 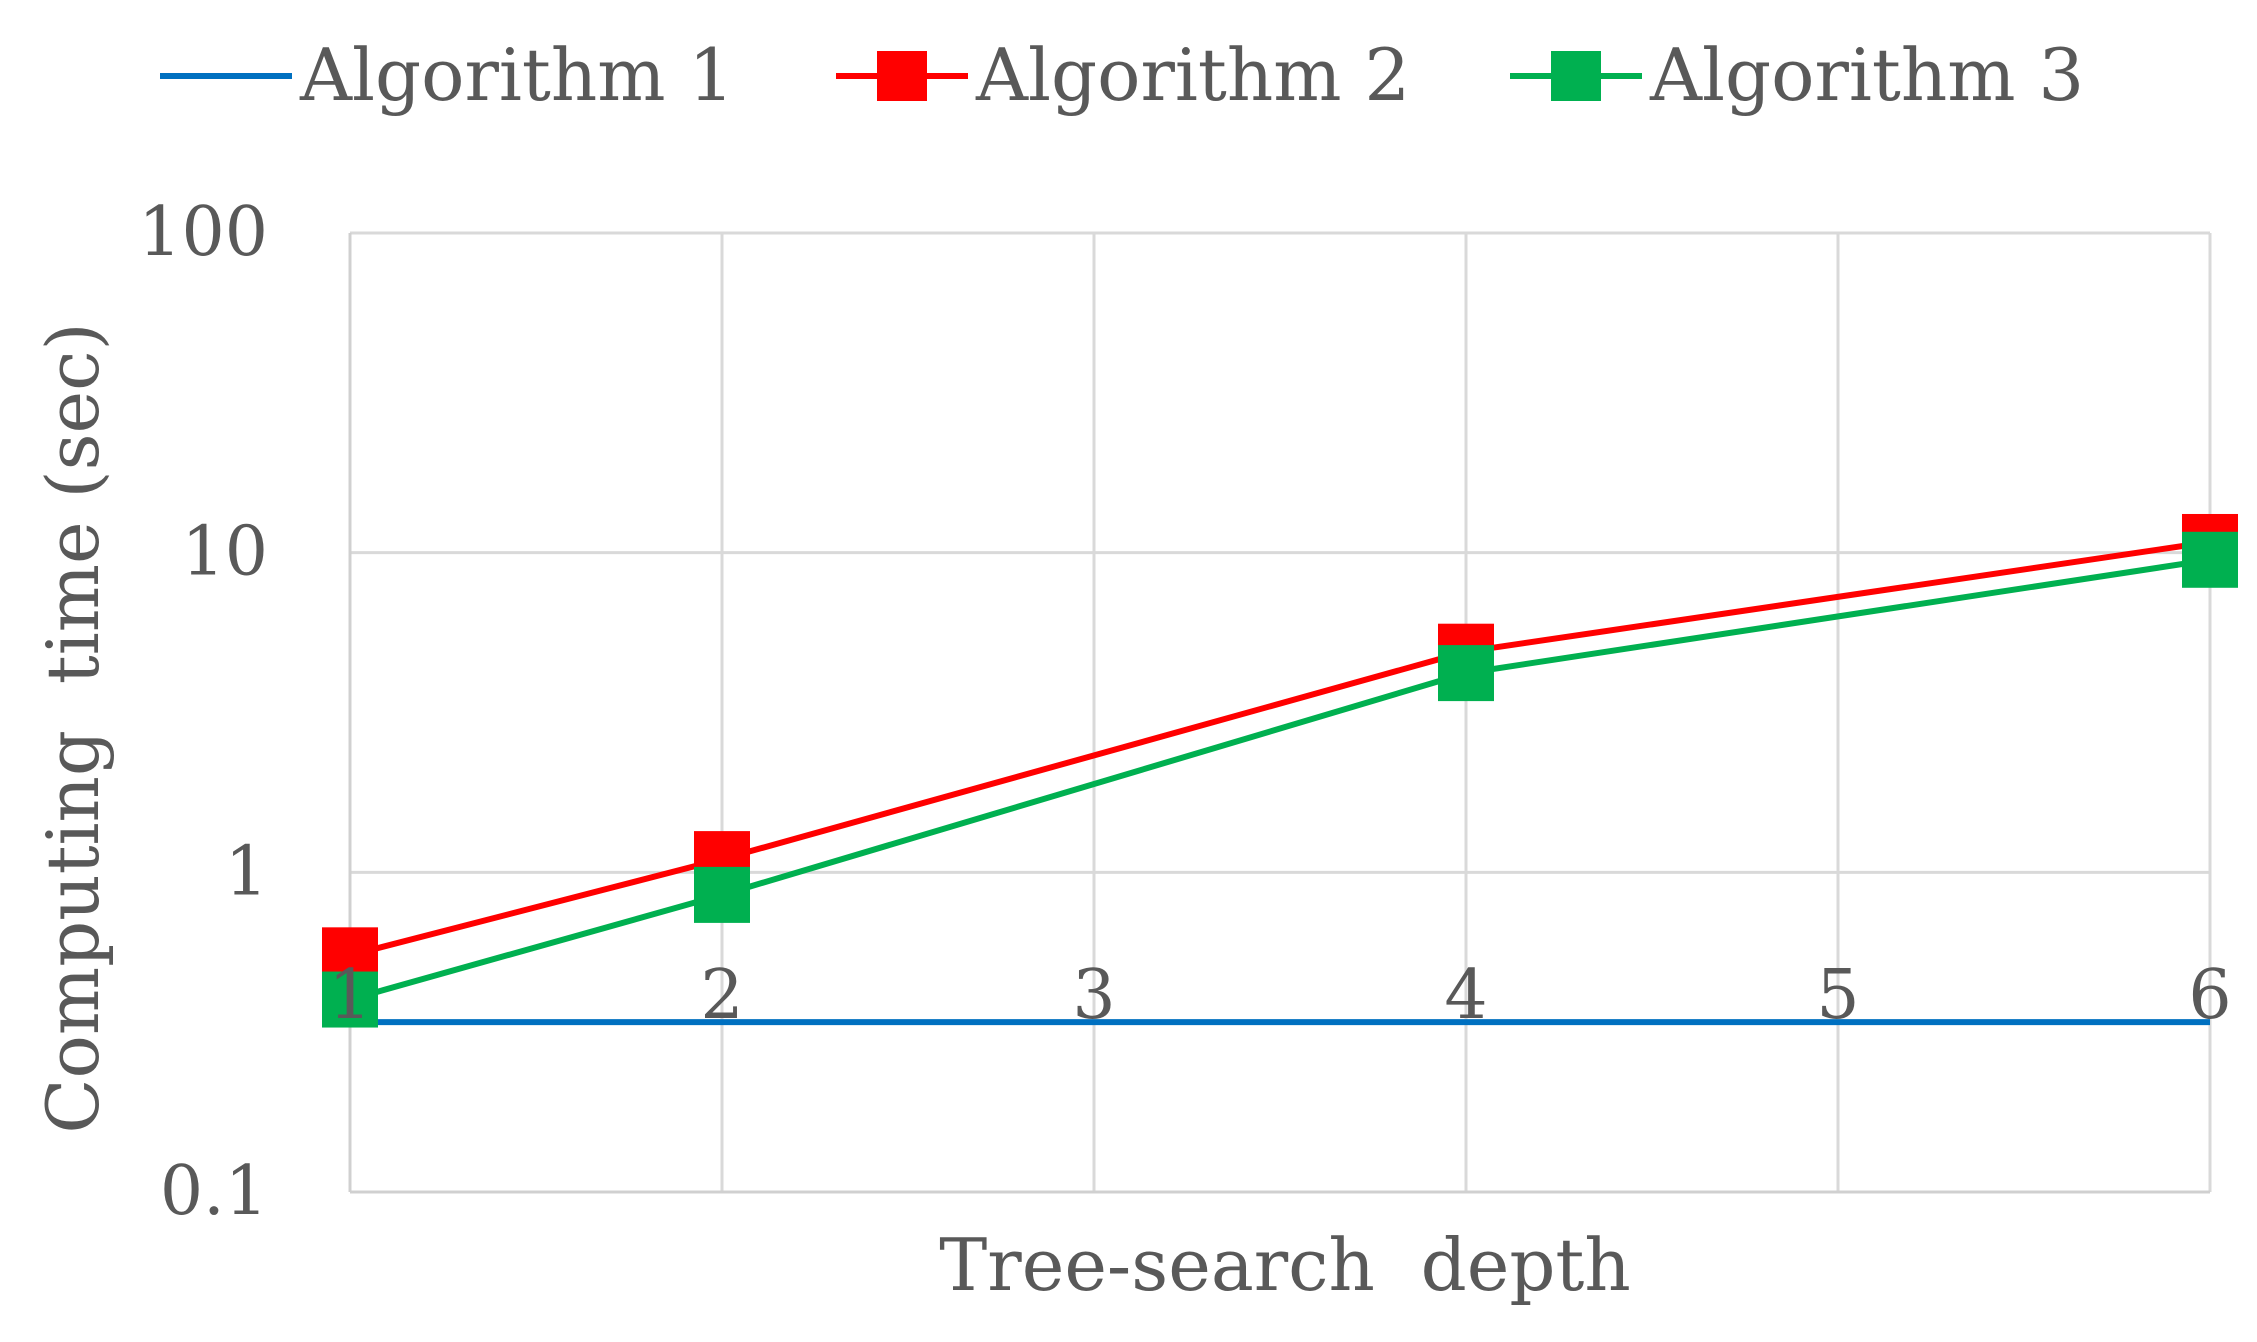 I want to click on x-tick-label: 3, so click(x=1093, y=995).